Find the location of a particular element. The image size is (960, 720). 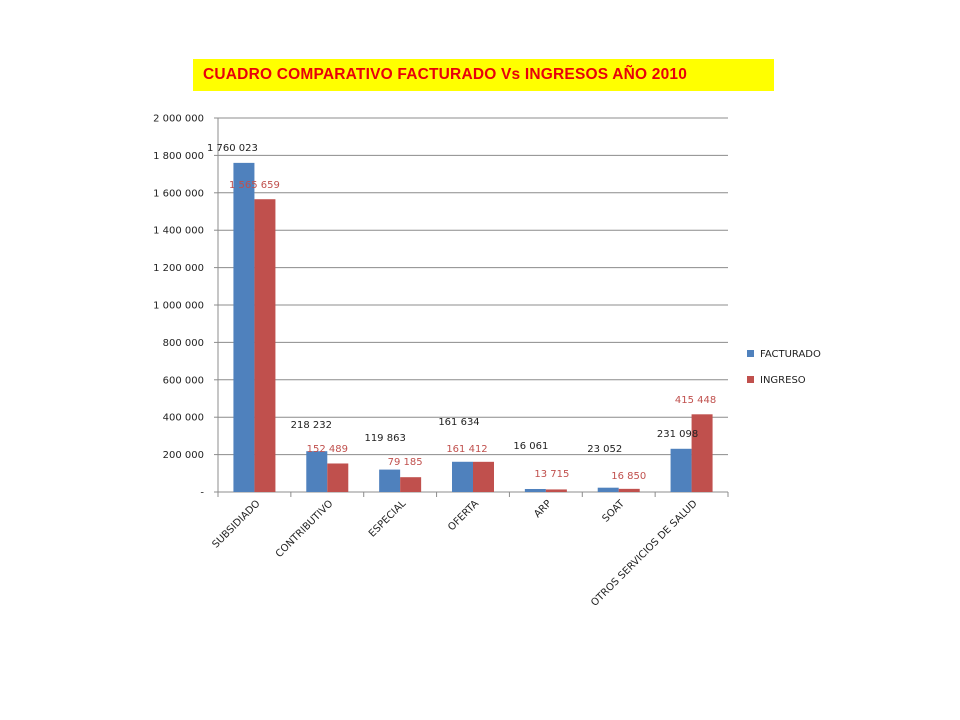

category-label: SUBSIDIADO is located at coordinates (236, 524).